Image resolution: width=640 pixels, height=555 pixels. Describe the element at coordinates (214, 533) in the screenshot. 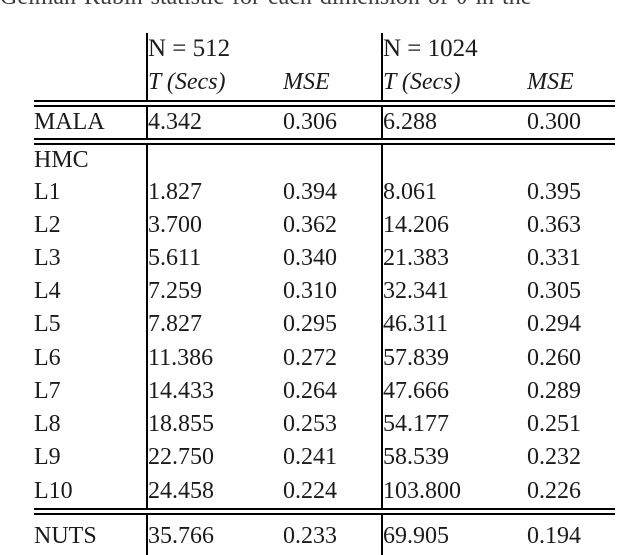

I see `t-secs-512: 35.766` at that location.